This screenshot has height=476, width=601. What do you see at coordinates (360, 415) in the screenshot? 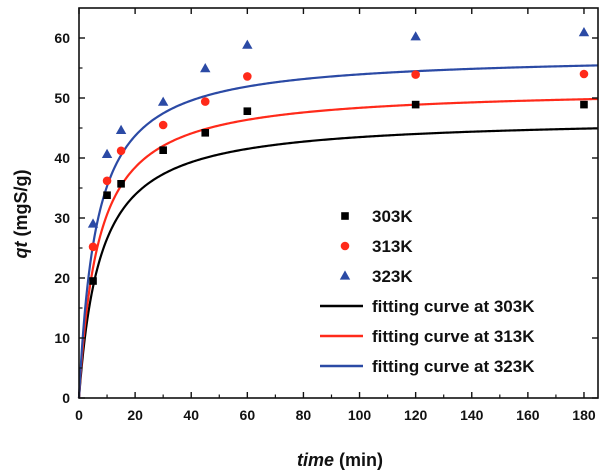
I see `x-tick-label: 100` at bounding box center [360, 415].